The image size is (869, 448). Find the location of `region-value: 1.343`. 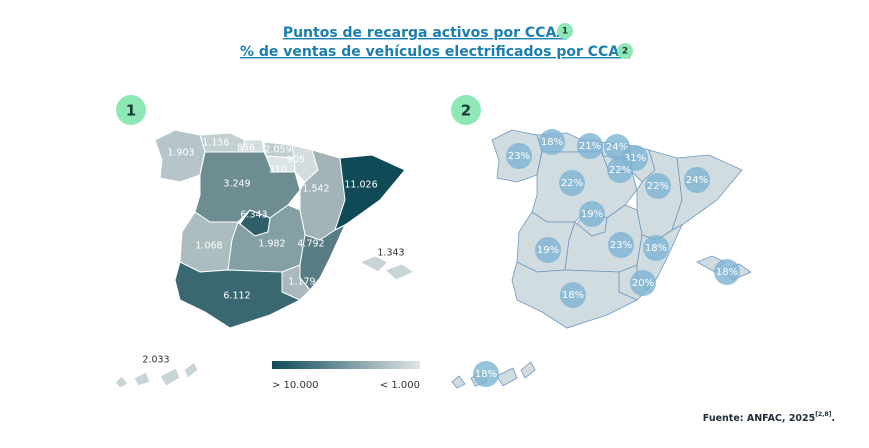

region-value: 1.343 is located at coordinates (390, 253).